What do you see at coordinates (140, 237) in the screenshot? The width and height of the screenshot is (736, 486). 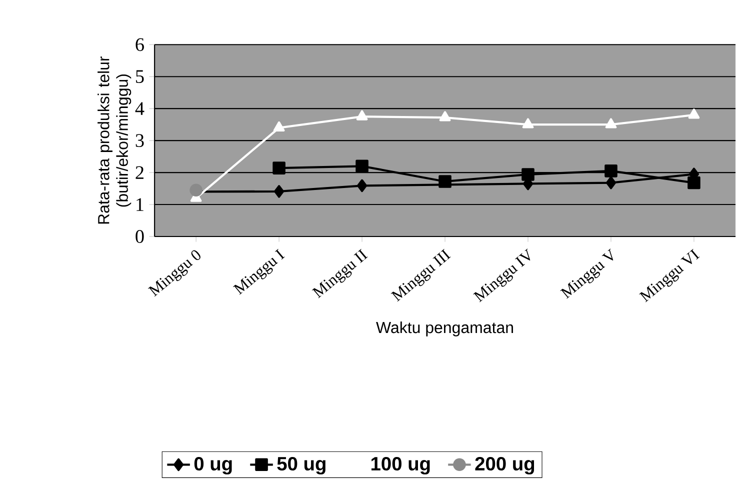 I see `y-tick-label: 0` at bounding box center [140, 237].